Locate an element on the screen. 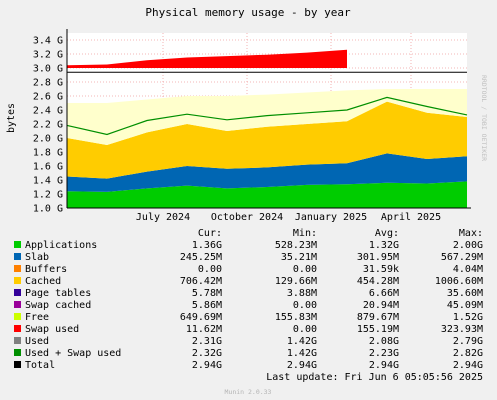 Image resolution: width=497 pixels, height=400 pixels. legend-max-2: 4.04M is located at coordinates (468, 269).